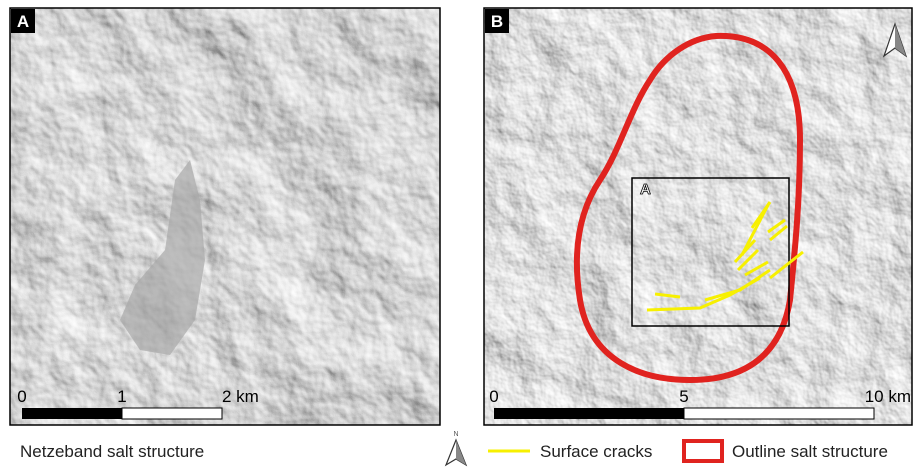 The image size is (913, 470). Describe the element at coordinates (162, 257) in the screenshot. I see `lake` at that location.